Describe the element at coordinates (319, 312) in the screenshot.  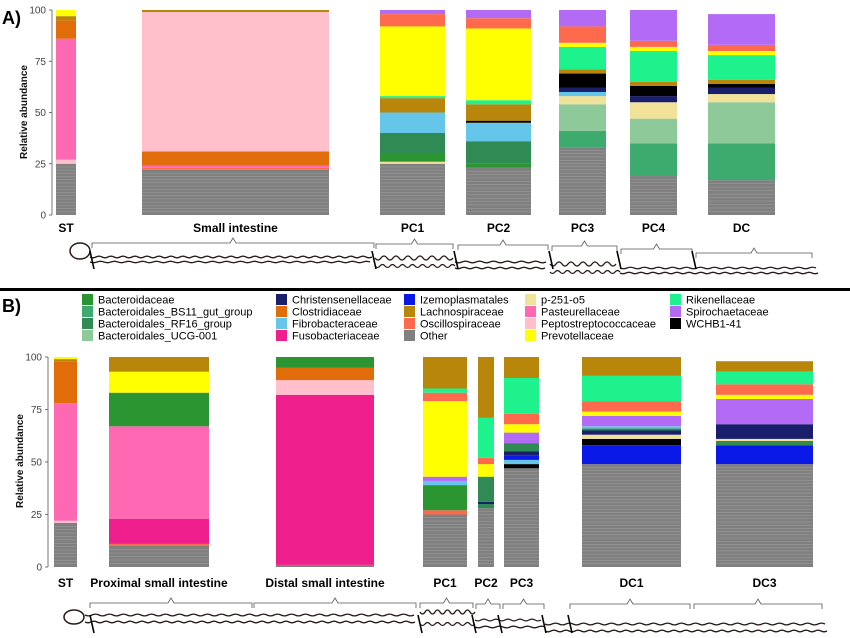
I see `legend-item-clostridiaceae: Clostridiaceae` at that location.